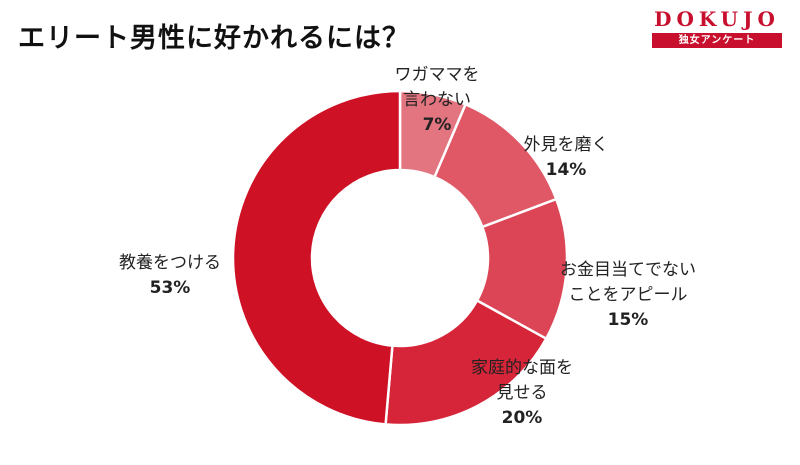 The width and height of the screenshot is (800, 465). Describe the element at coordinates (628, 295) in the screenshot. I see `slice-label-2-line-1: ことをアピール` at that location.